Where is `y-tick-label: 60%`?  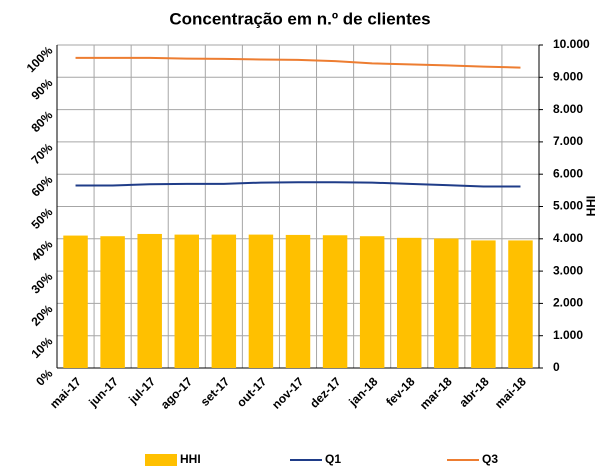 y-tick-label: 60% is located at coordinates (41, 185).